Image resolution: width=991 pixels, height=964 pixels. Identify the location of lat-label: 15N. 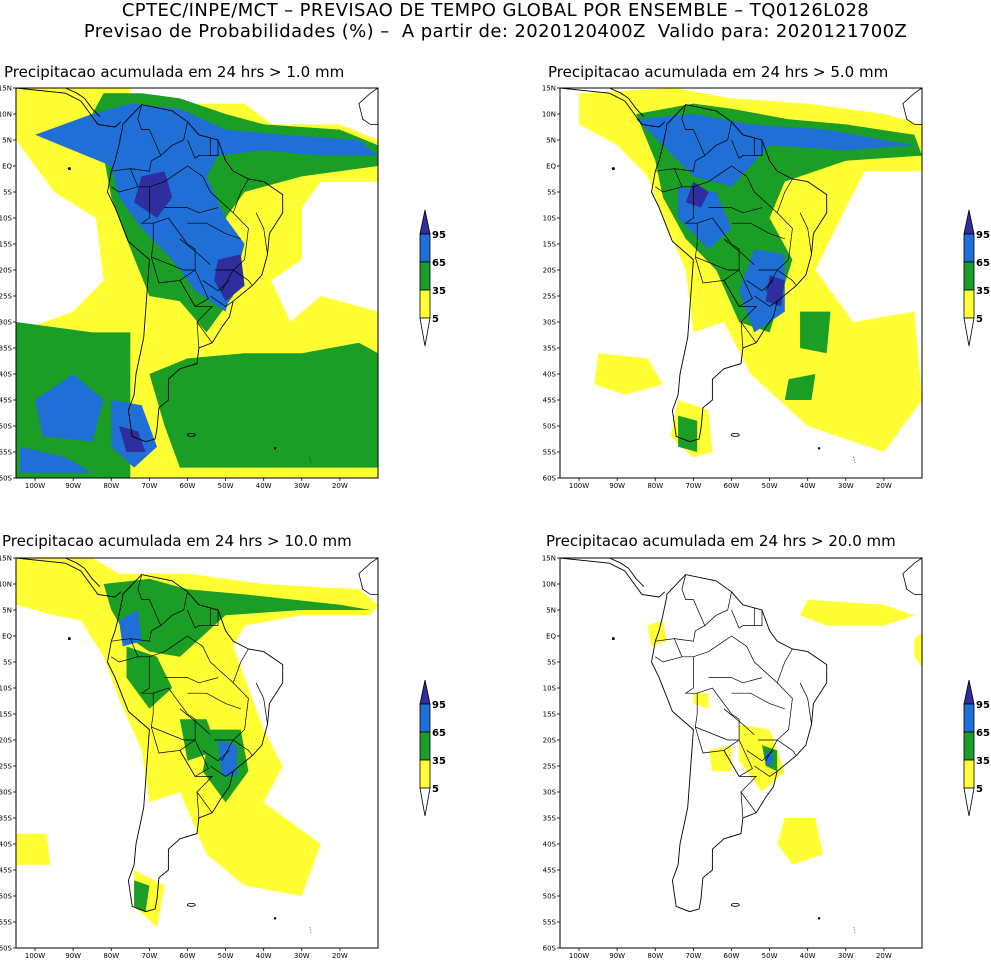
(6, 559).